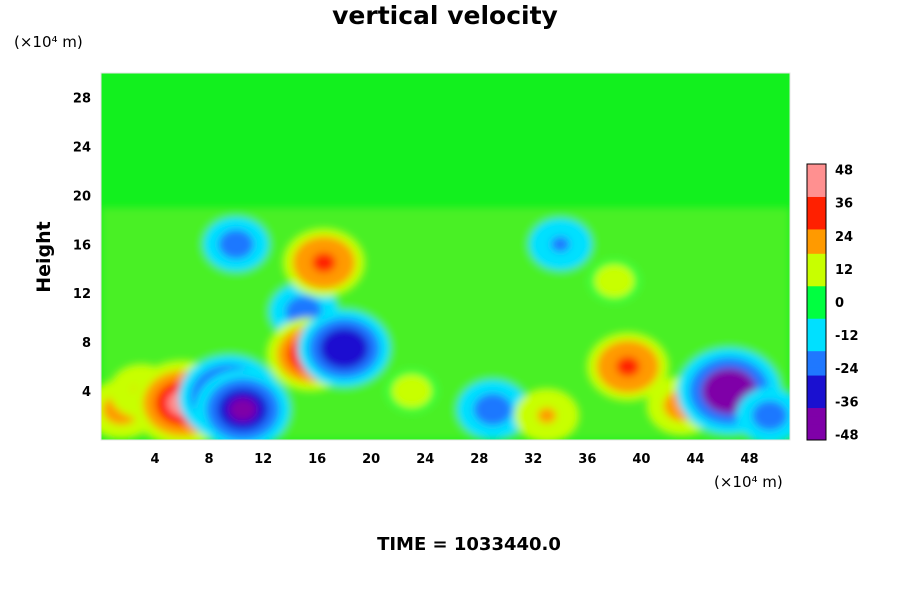 The width and height of the screenshot is (900, 600). What do you see at coordinates (847, 304) in the screenshot?
I see `colorbar-tick-labels: 48 36 24 12 0 -12 -24 -36 -48` at bounding box center [847, 304].